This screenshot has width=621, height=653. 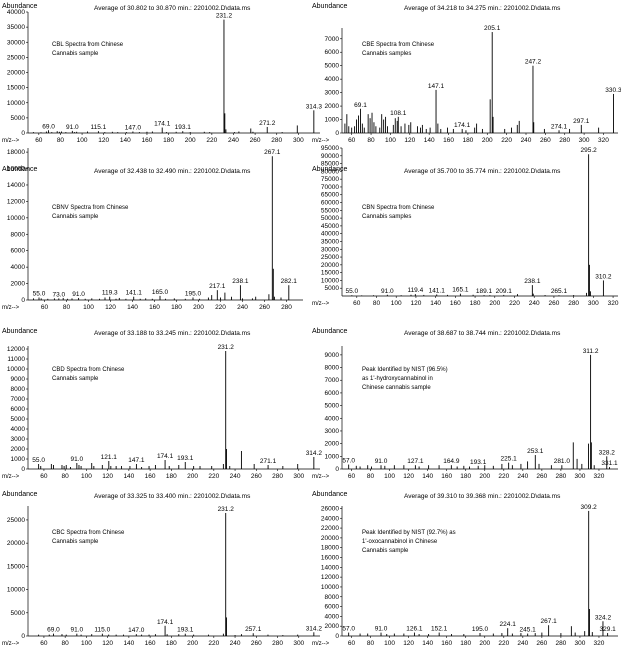 I want to click on y-tick-label: 35000, so click(x=16, y=27).